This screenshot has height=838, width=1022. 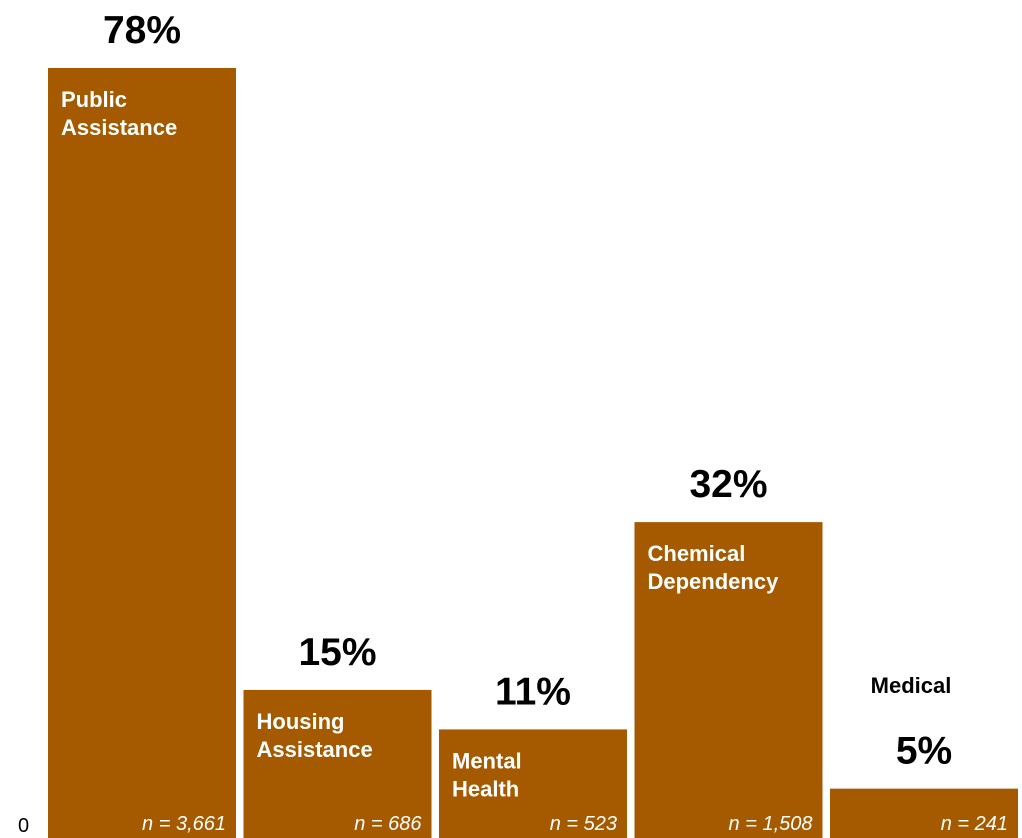 I want to click on data-label-3: 11%, so click(x=533, y=691).